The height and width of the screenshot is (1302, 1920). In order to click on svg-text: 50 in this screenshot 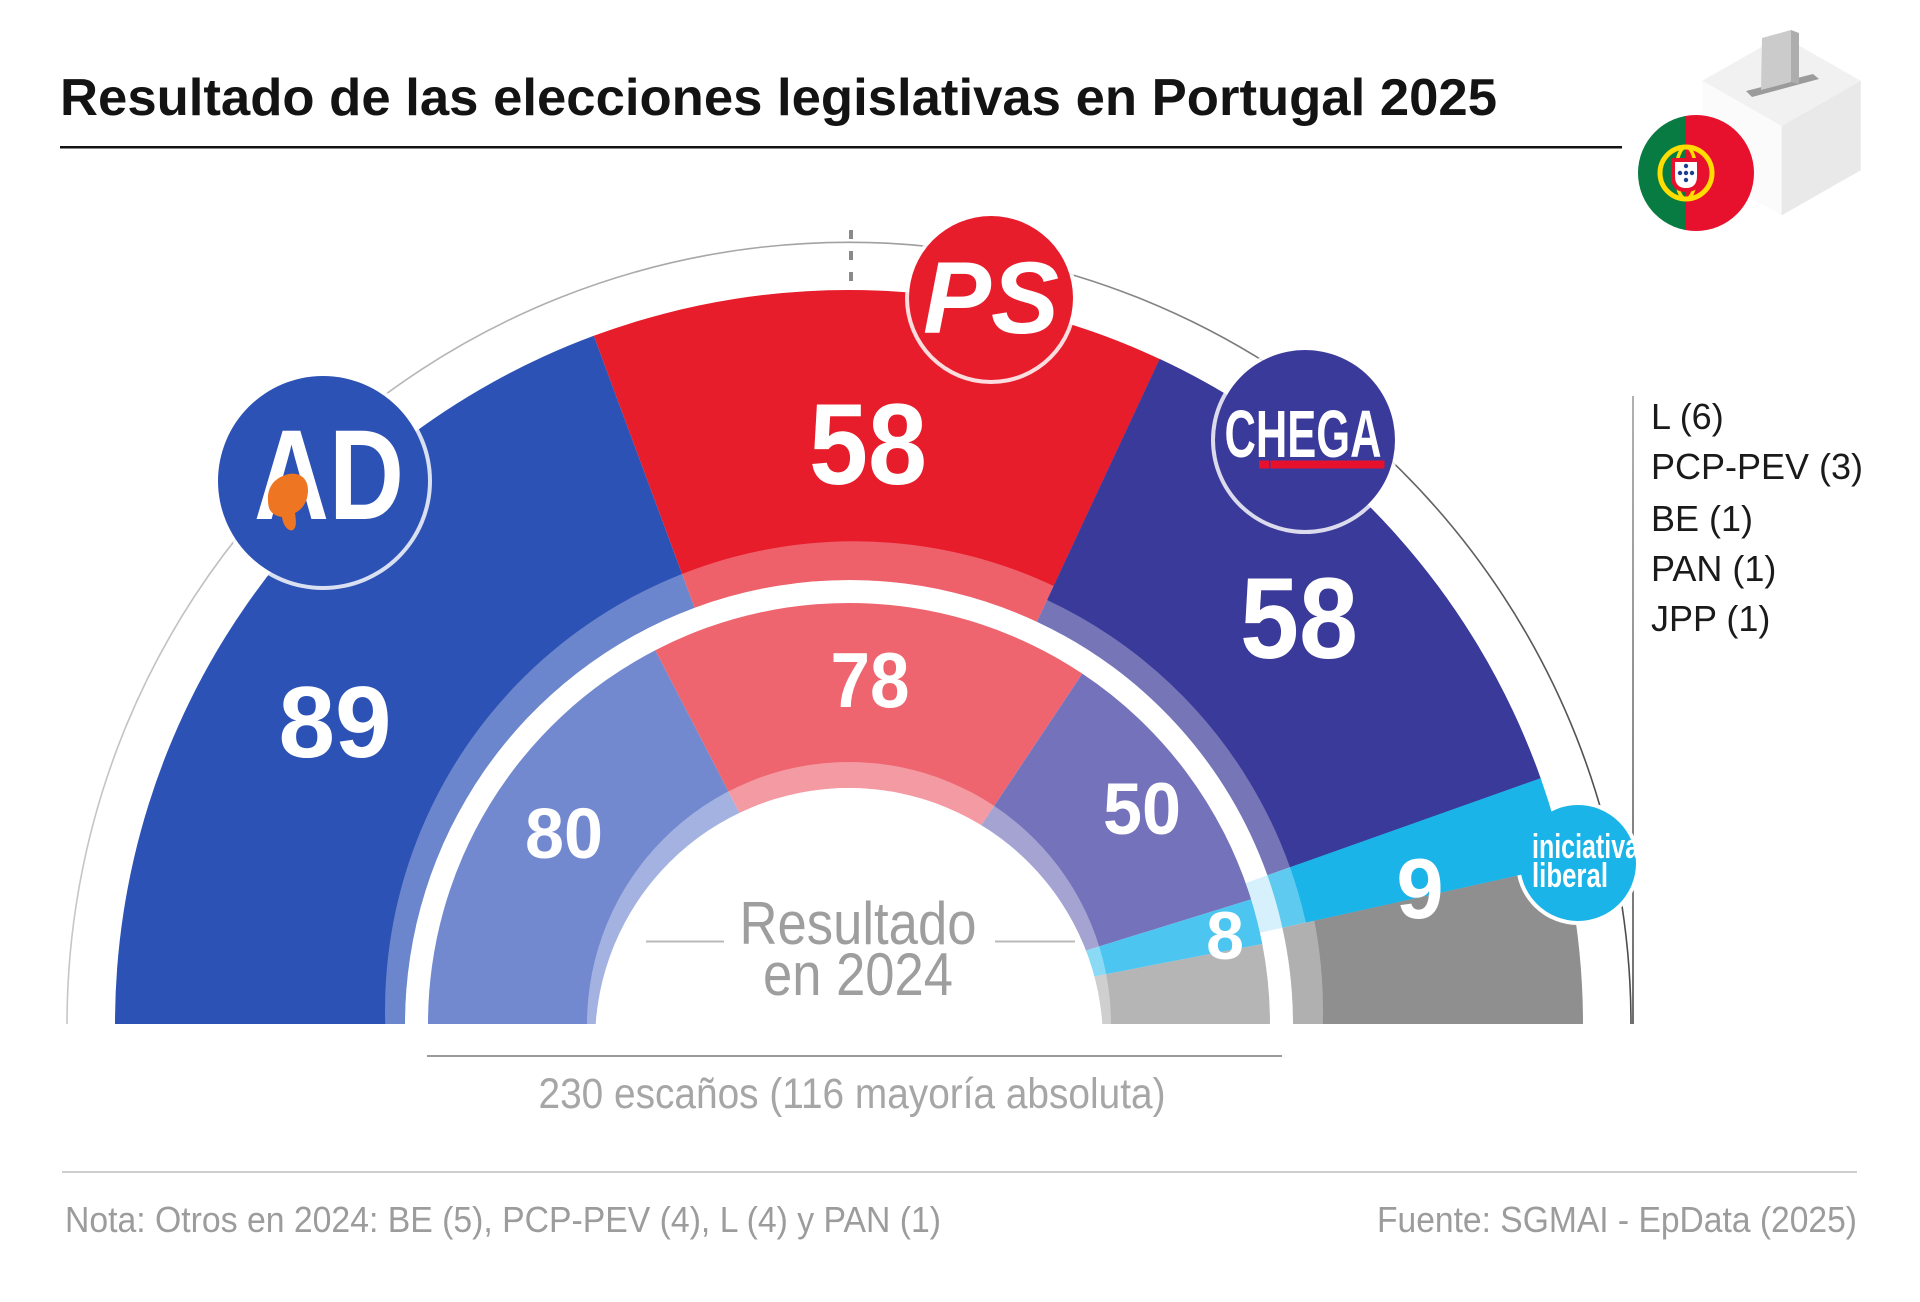, I will do `click(1142, 809)`.